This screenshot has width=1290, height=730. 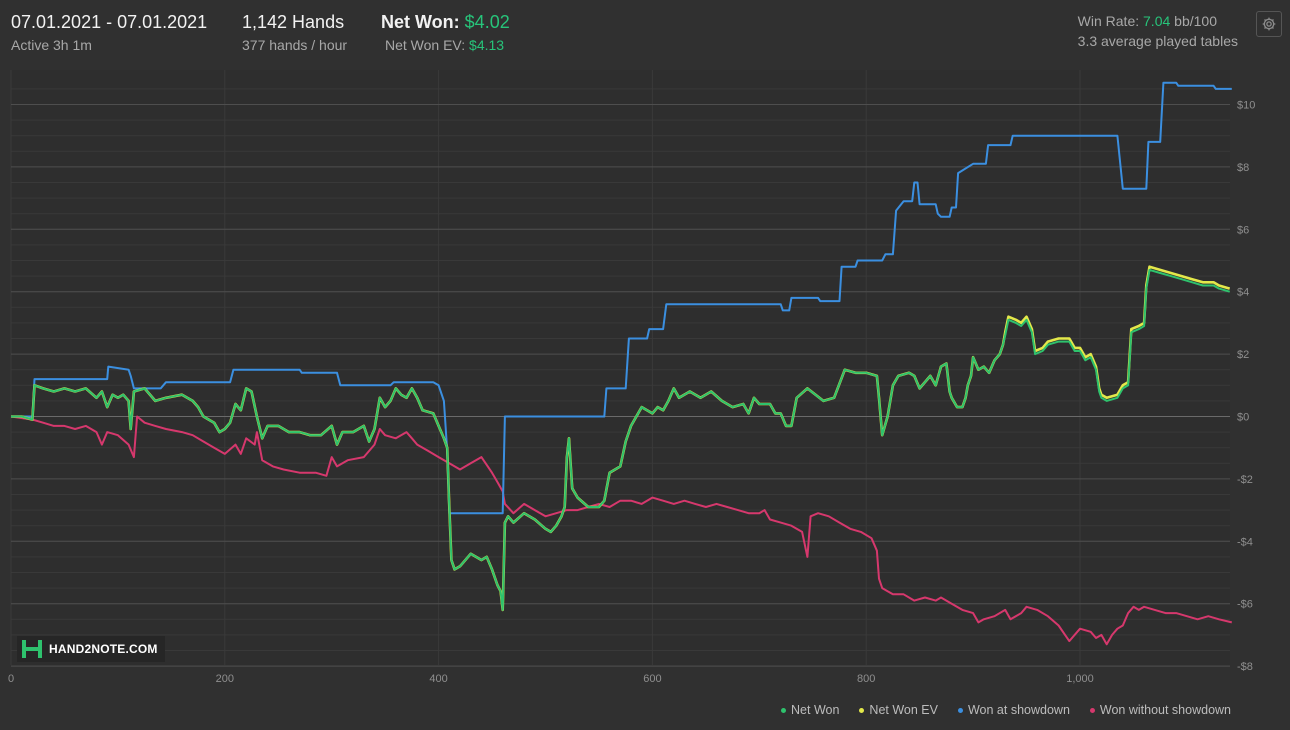 I want to click on y-tick-label: $0, so click(x=1243, y=418).